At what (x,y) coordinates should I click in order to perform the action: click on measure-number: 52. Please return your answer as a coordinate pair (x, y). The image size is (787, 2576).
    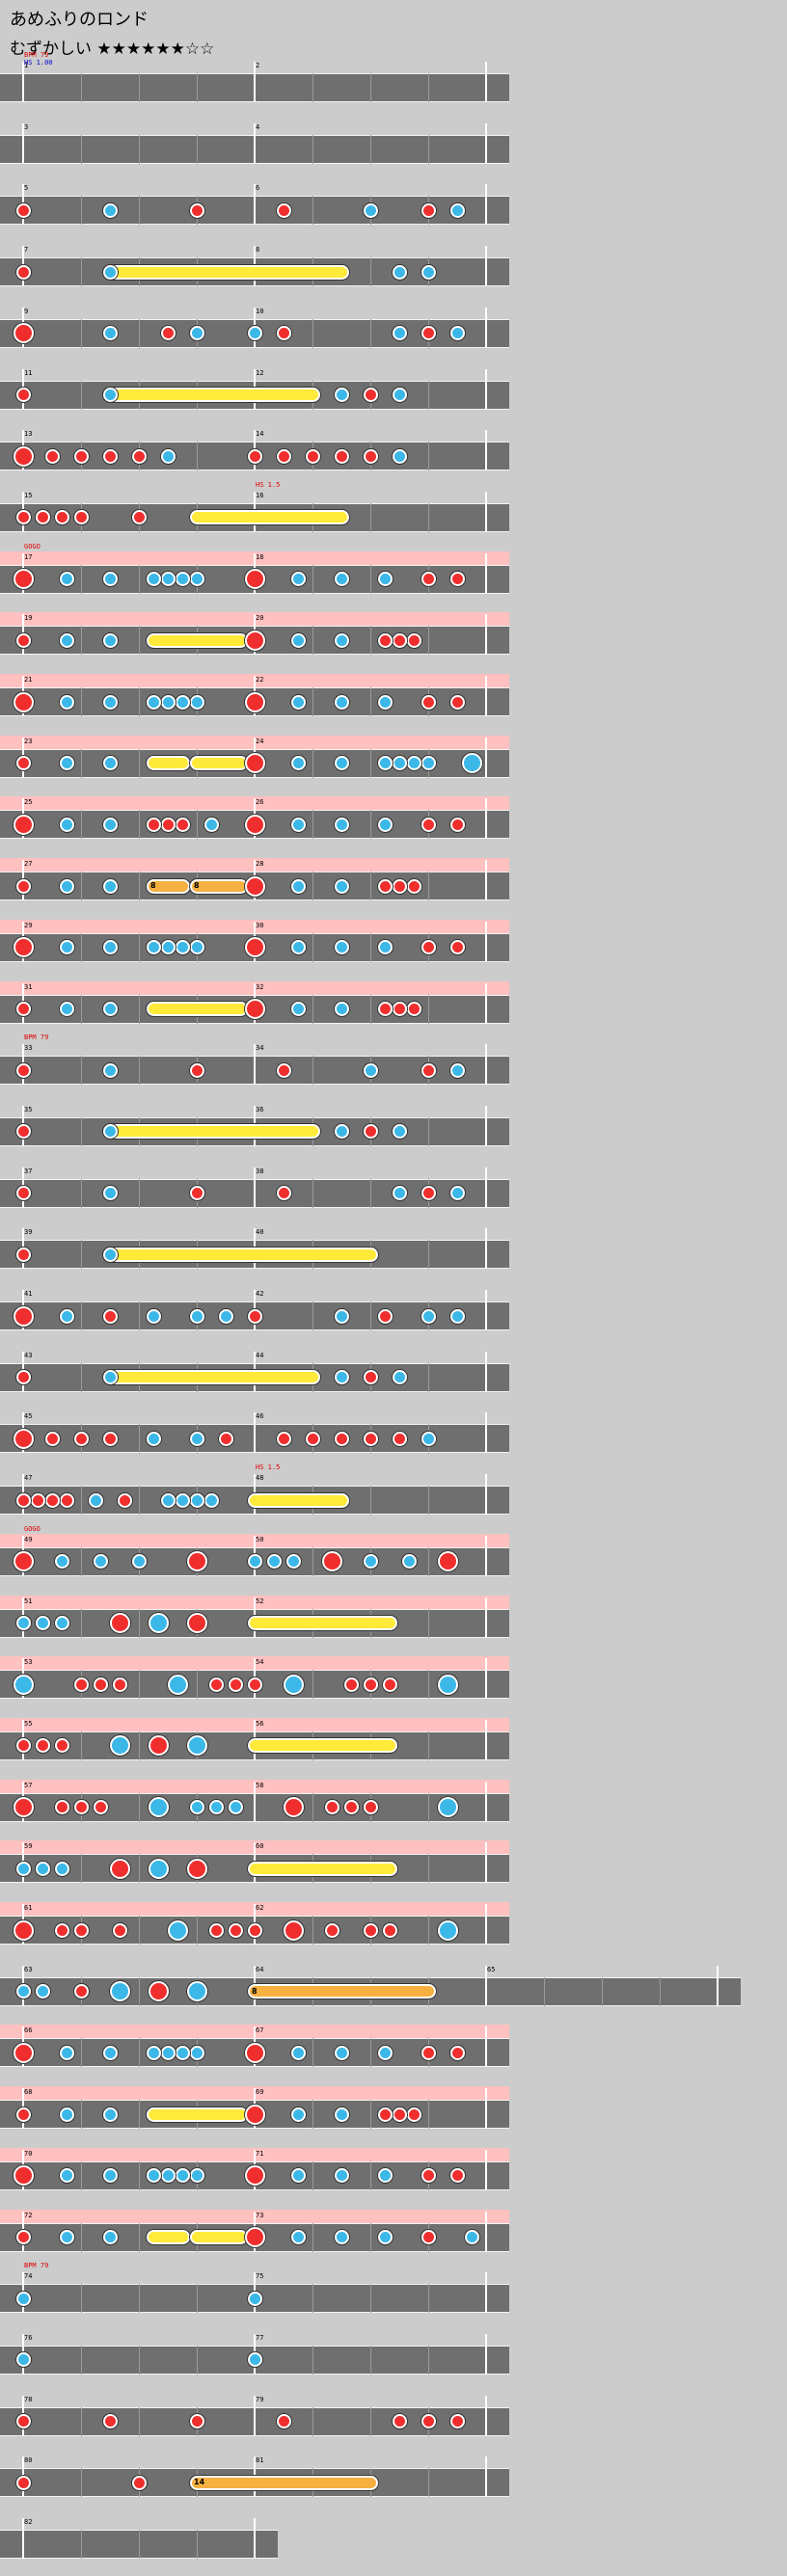
    Looking at the image, I should click on (260, 1601).